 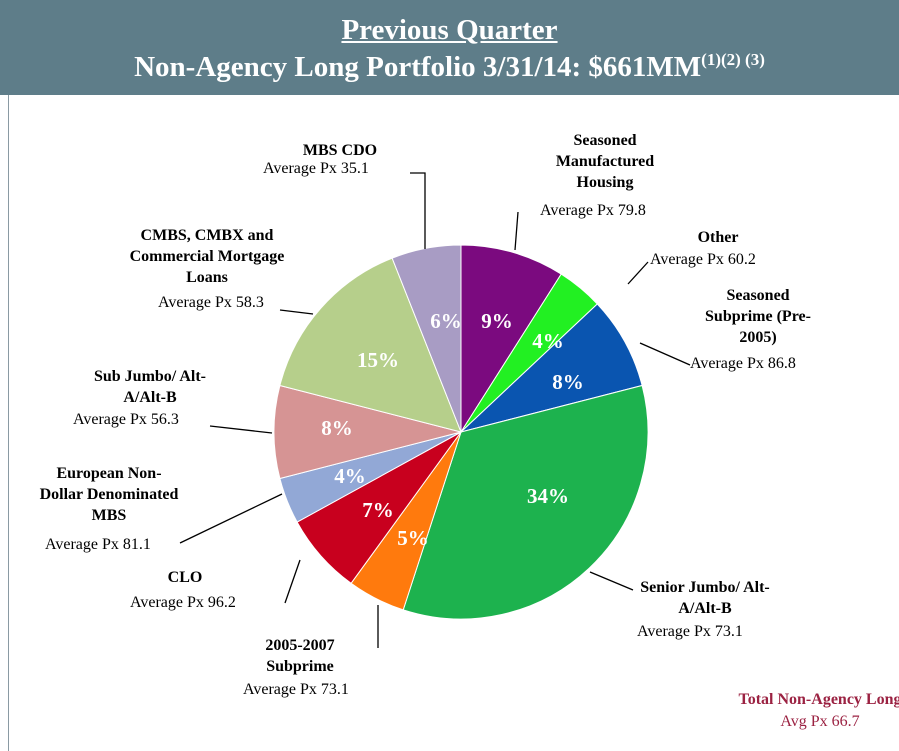 What do you see at coordinates (733, 59) in the screenshot?
I see `title-note: (1)(2) (3)` at bounding box center [733, 59].